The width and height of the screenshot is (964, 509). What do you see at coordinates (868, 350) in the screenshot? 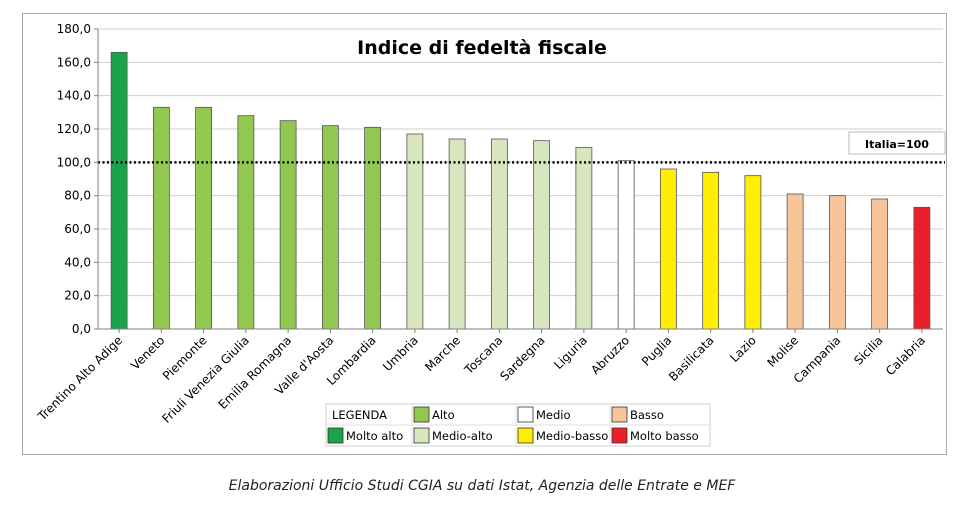
I see `x-tick-label: Sicilia` at bounding box center [868, 350].